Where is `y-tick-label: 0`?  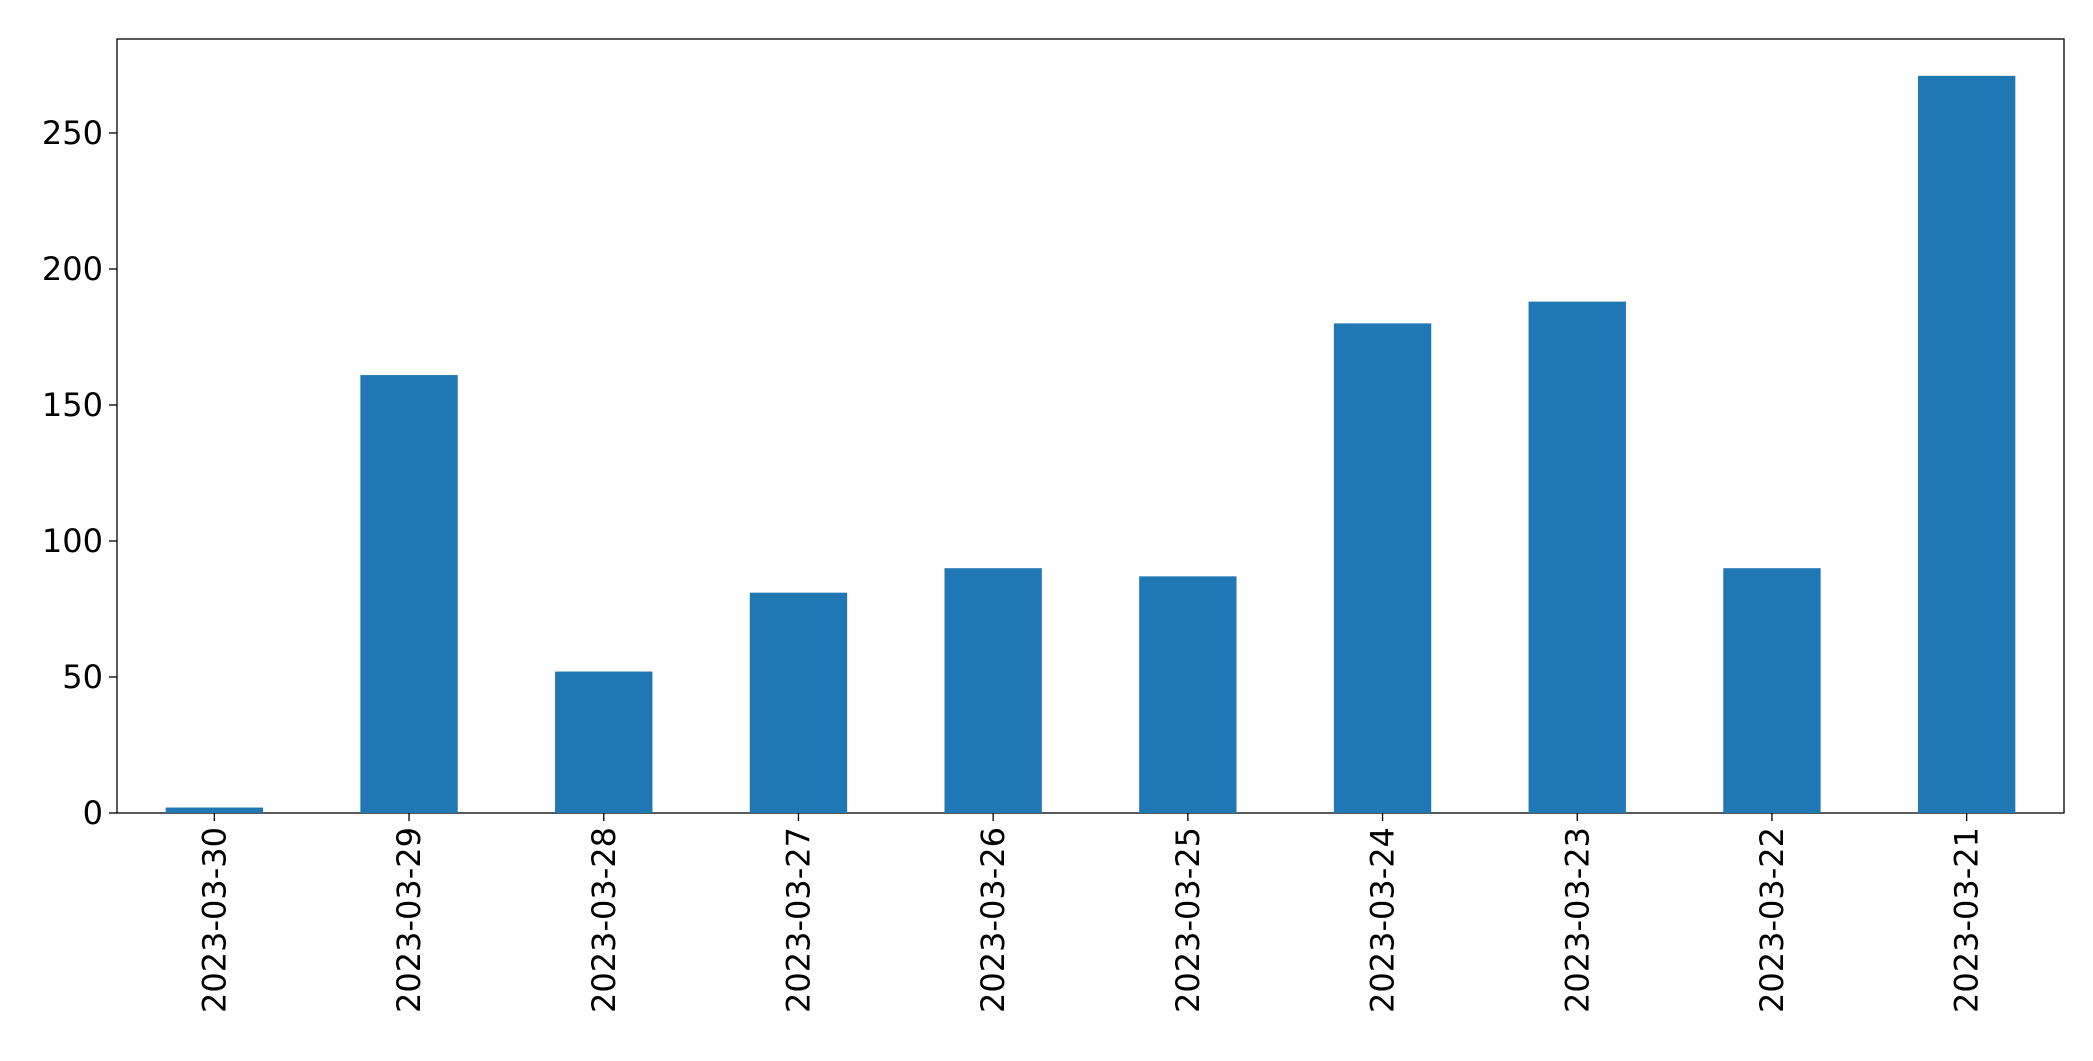
y-tick-label: 0 is located at coordinates (93, 813).